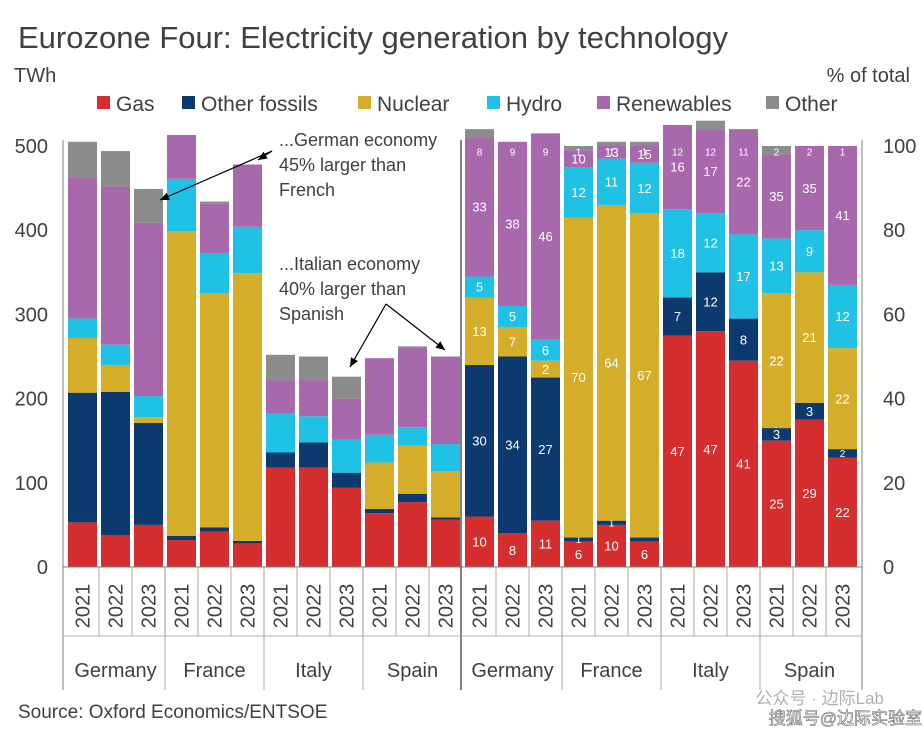 This screenshot has height=736, width=924. I want to click on data-label: 10, so click(611, 546).